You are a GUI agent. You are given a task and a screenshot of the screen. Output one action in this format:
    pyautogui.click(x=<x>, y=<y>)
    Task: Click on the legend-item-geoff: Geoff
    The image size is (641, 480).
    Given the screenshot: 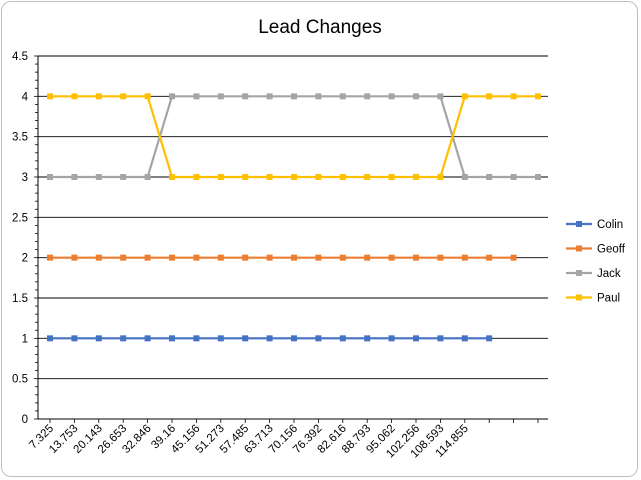 What is the action you would take?
    pyautogui.click(x=596, y=250)
    